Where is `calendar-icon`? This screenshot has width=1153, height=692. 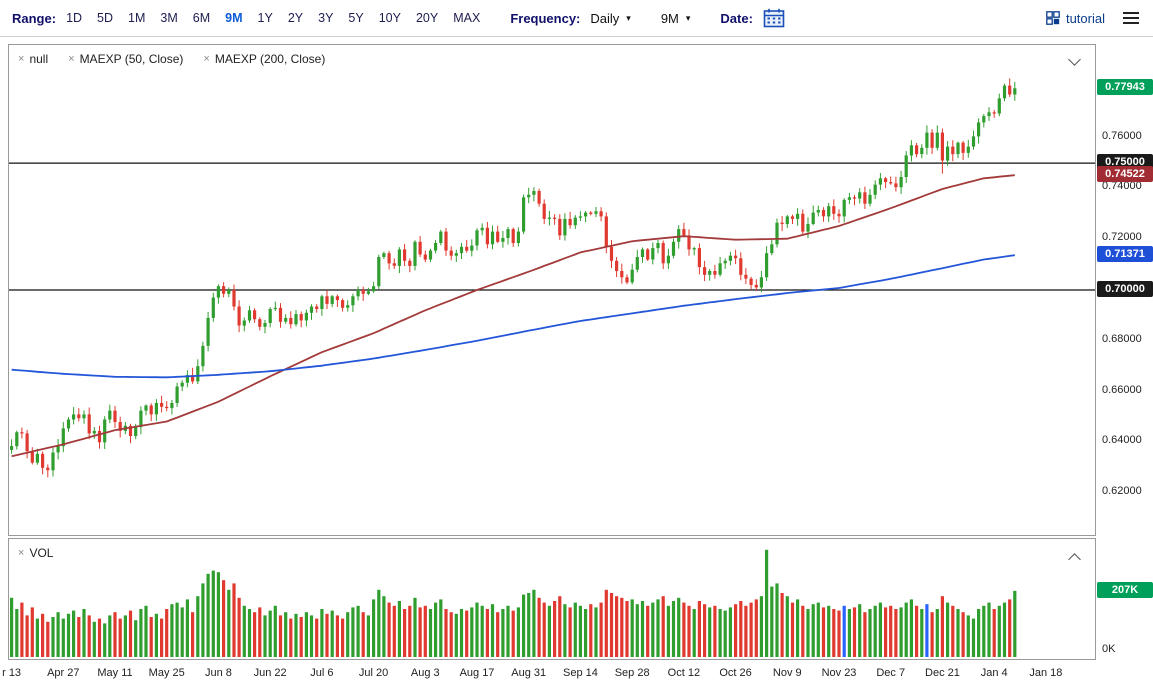 calendar-icon is located at coordinates (774, 18).